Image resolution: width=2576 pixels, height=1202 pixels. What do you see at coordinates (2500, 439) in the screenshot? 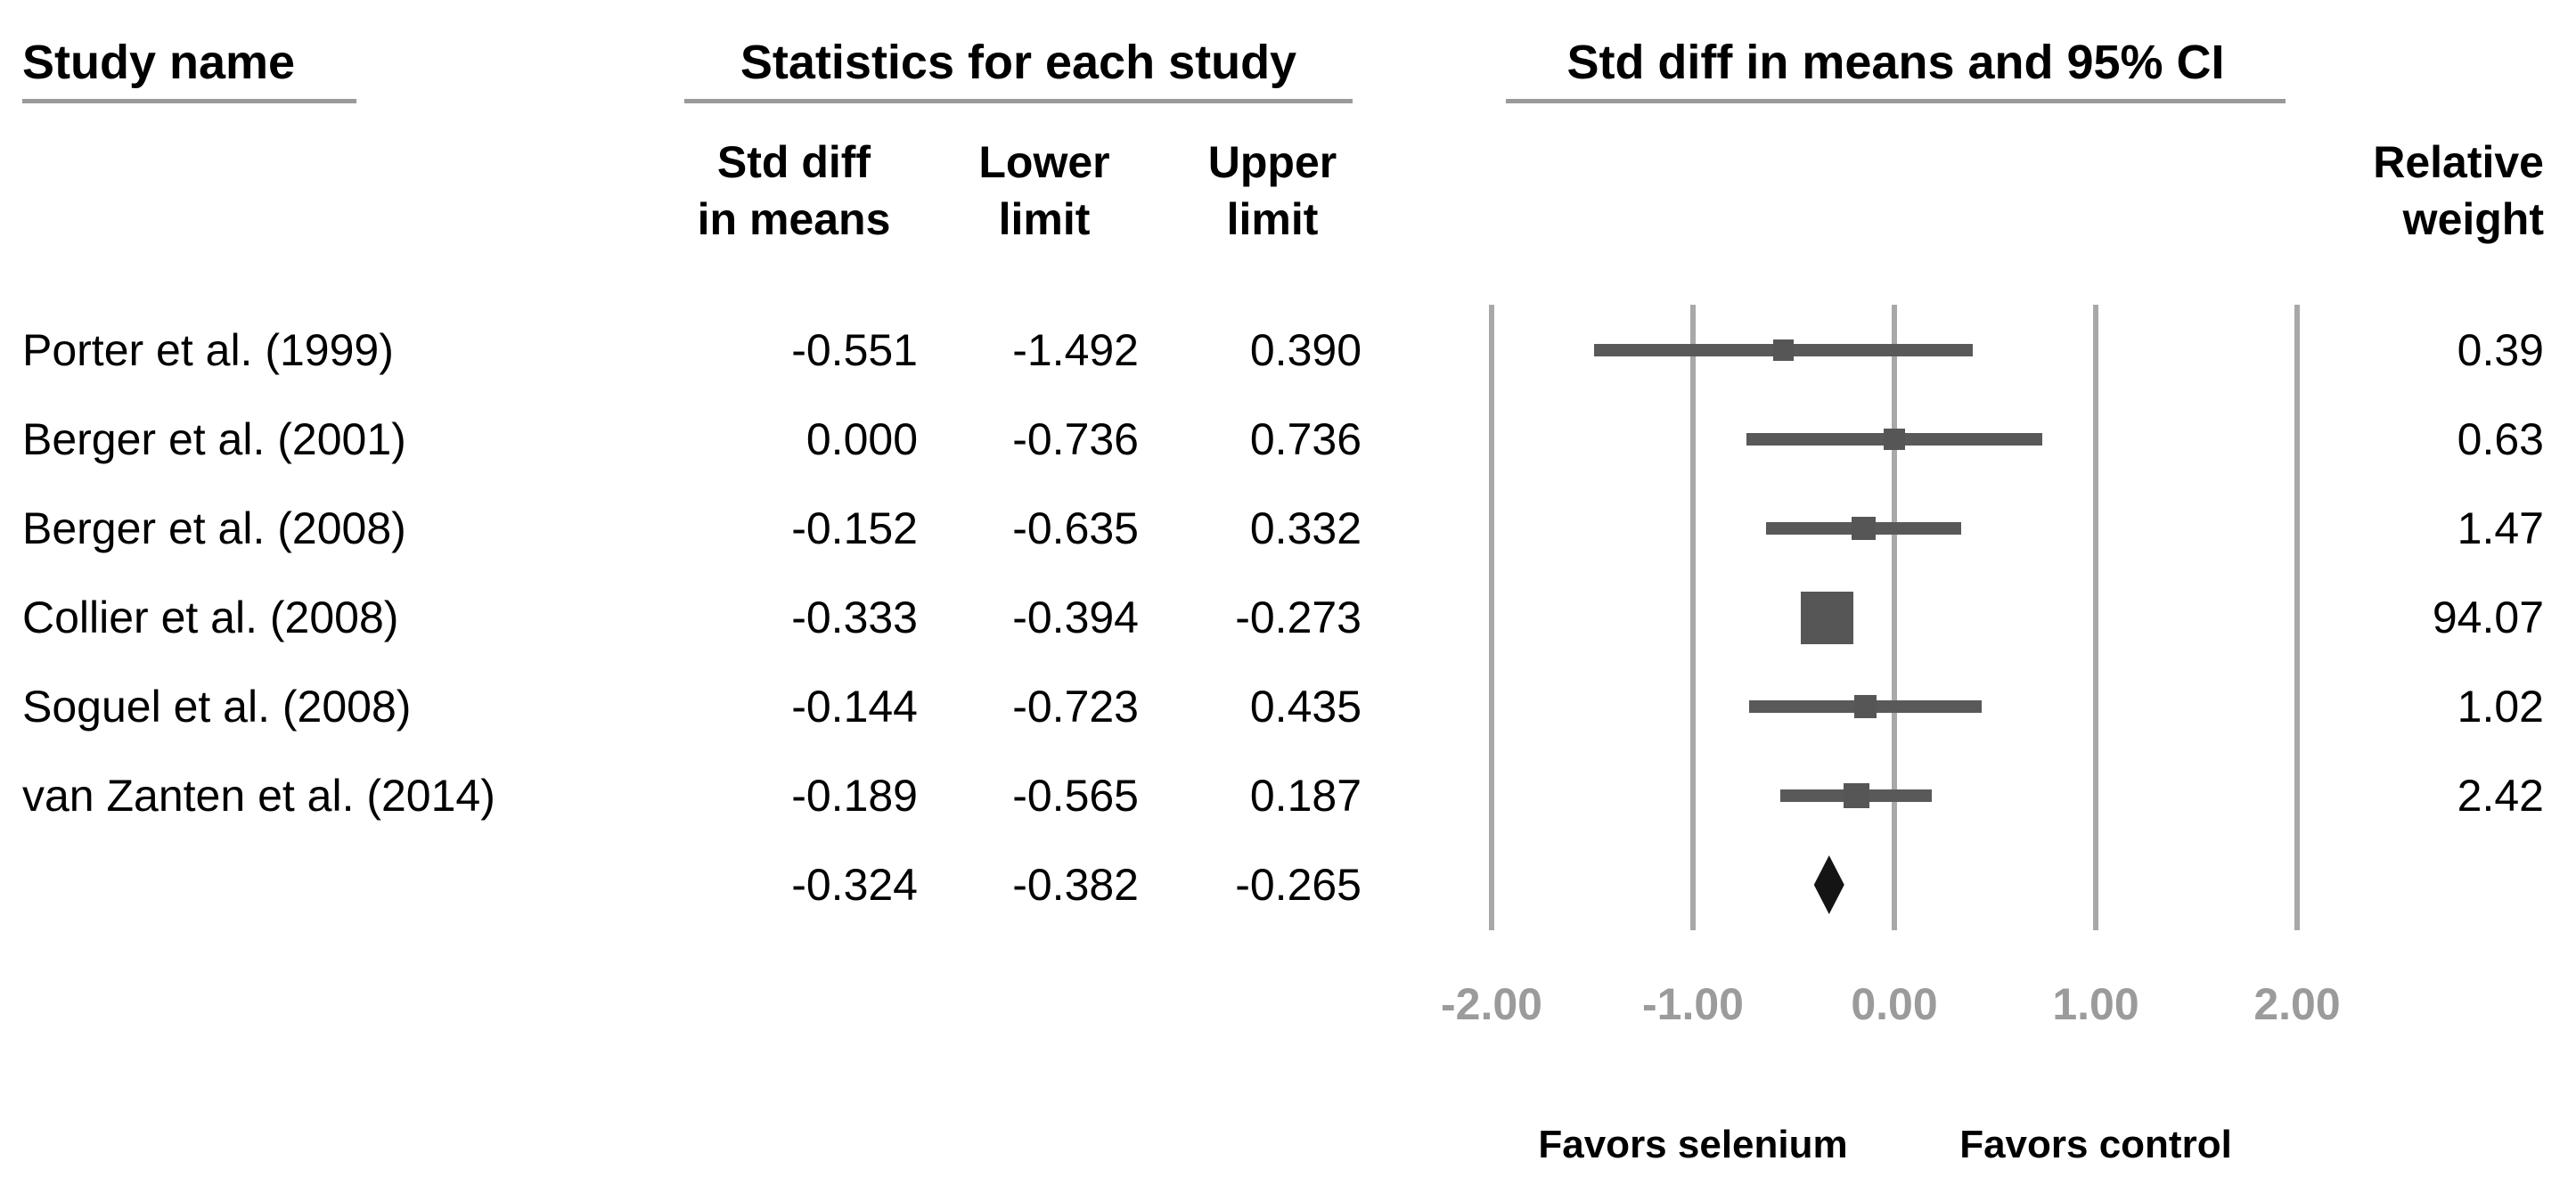
I see `relative-weight-value: 0.63` at bounding box center [2500, 439].